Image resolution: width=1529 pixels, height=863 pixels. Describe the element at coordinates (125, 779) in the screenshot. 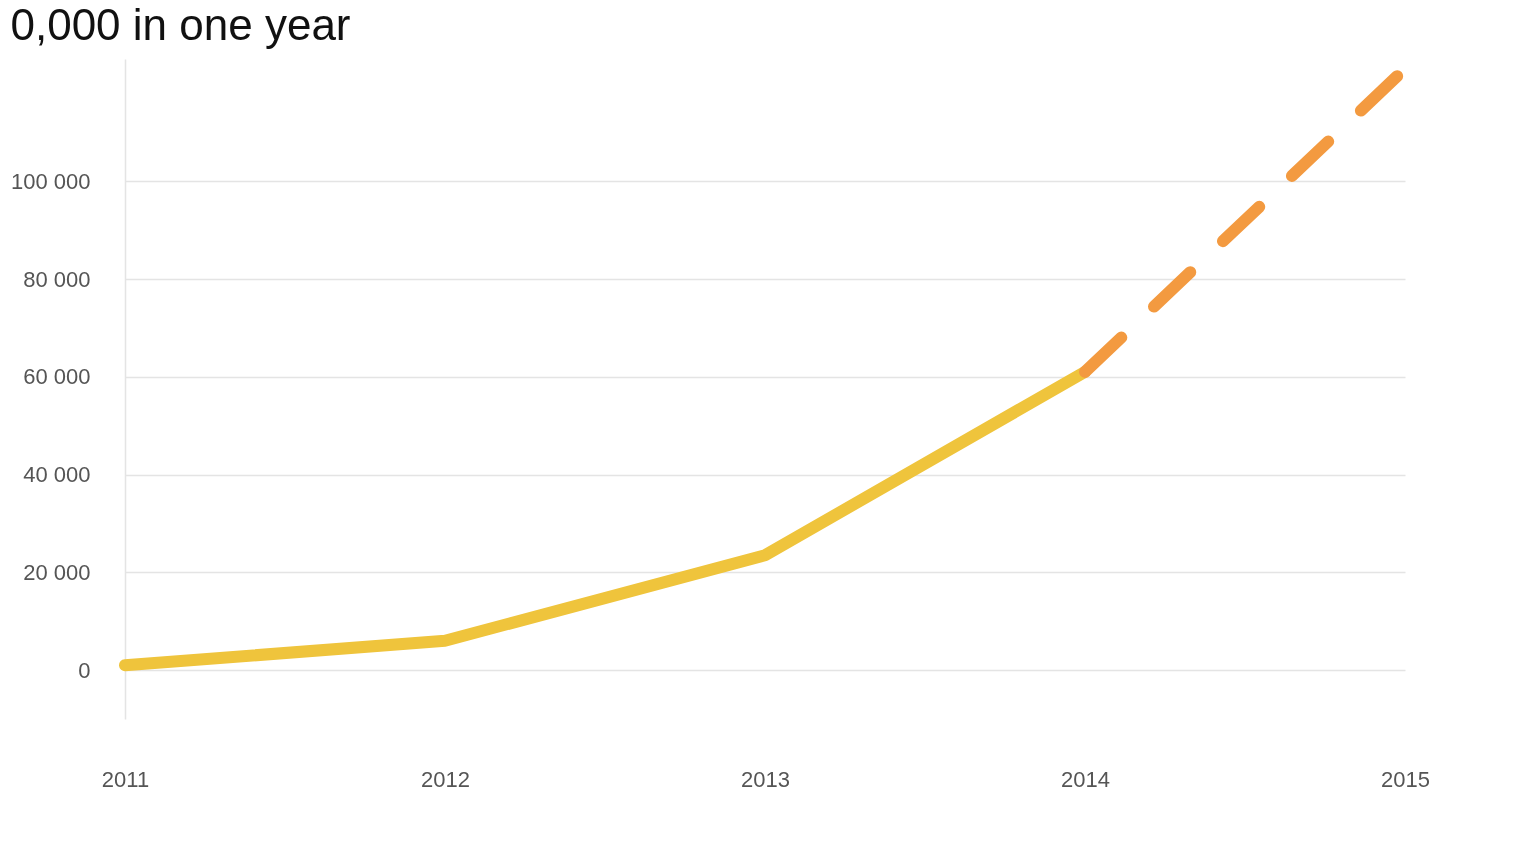

I see `x-tick-label: 2011` at that location.